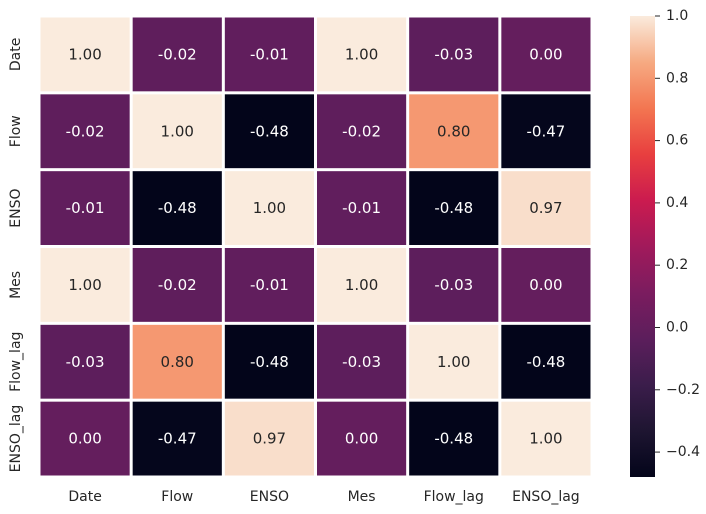 The height and width of the screenshot is (514, 706). Describe the element at coordinates (177, 497) in the screenshot. I see `x-tick-label: Flow` at that location.